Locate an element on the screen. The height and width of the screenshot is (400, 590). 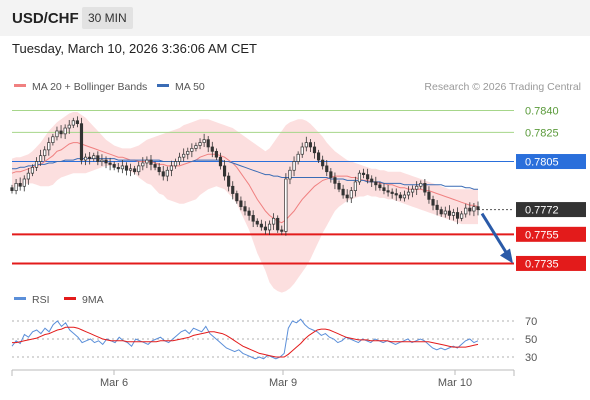
legend-label: MA 20 + Bollinger Bands is located at coordinates (89, 87).